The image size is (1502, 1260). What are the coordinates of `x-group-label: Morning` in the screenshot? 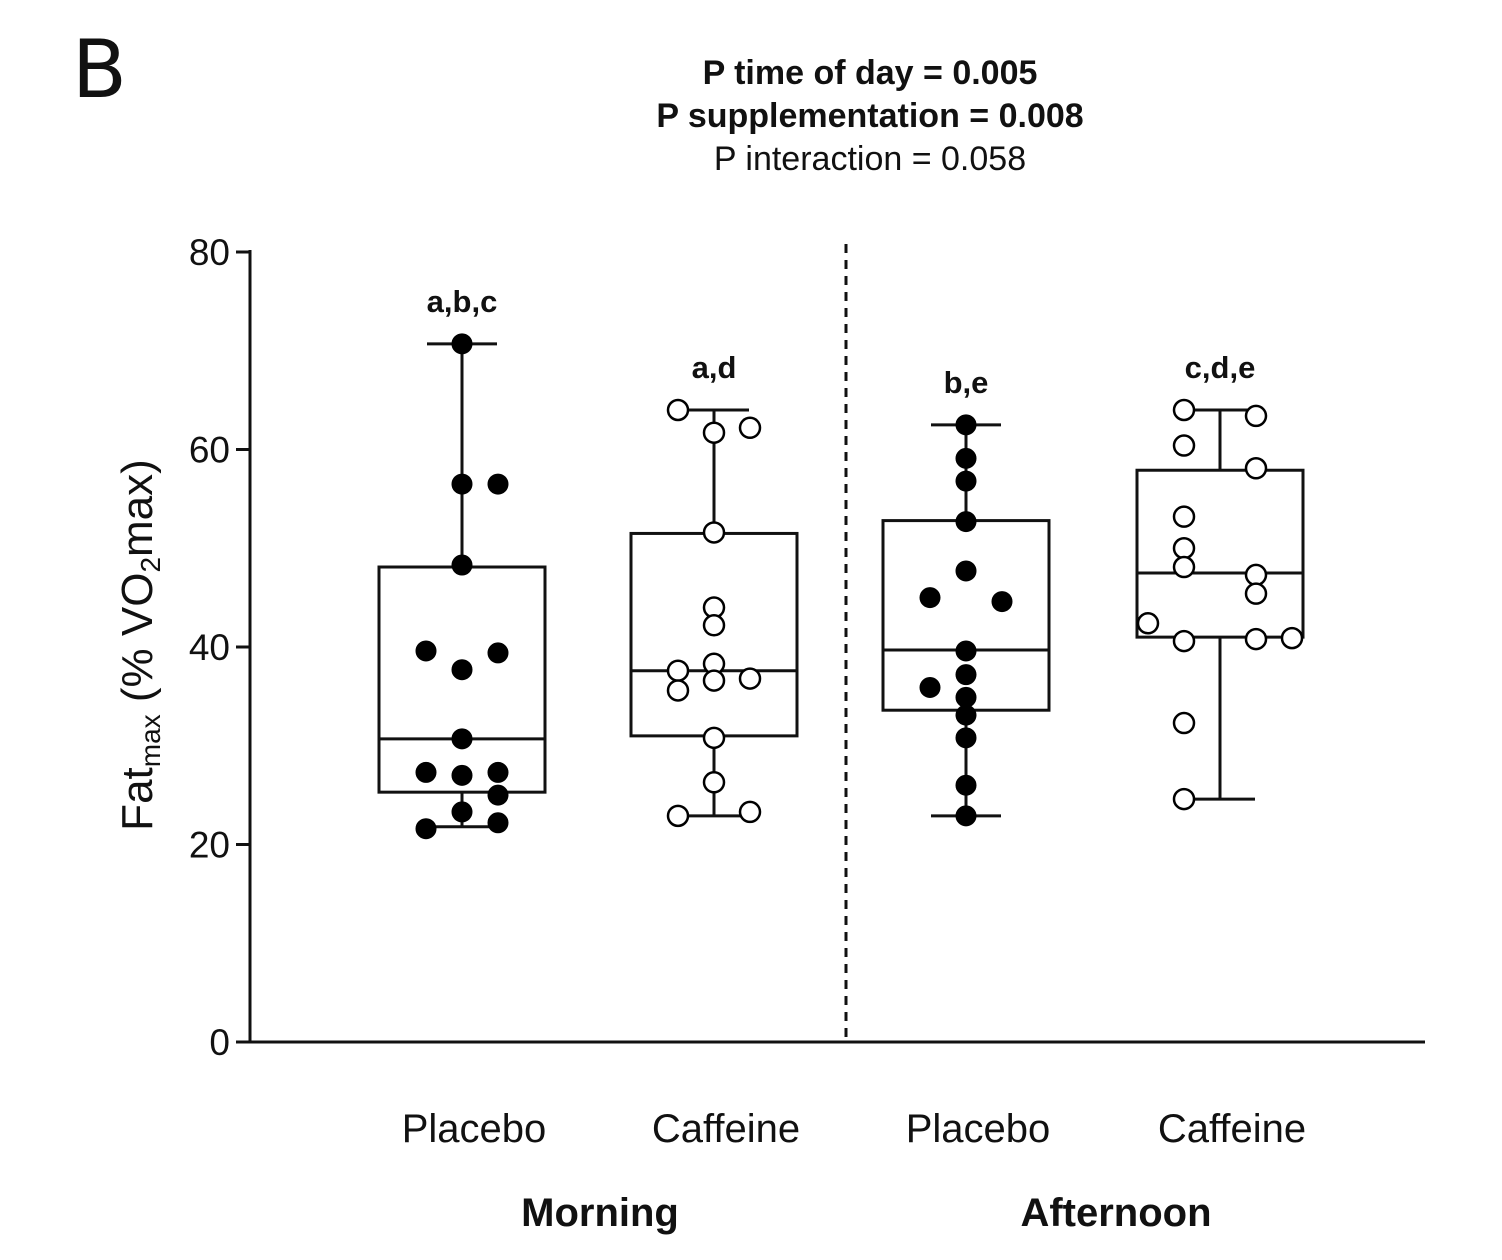 It's located at (600, 1213).